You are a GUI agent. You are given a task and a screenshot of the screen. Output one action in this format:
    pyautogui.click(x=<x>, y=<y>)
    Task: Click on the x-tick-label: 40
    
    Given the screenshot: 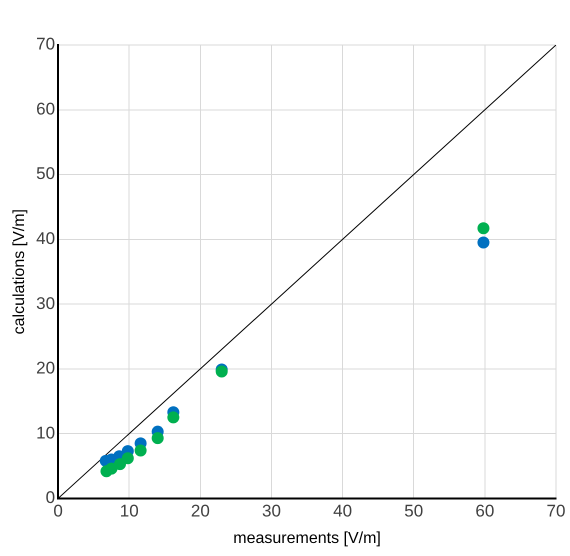 What is the action you would take?
    pyautogui.click(x=342, y=510)
    